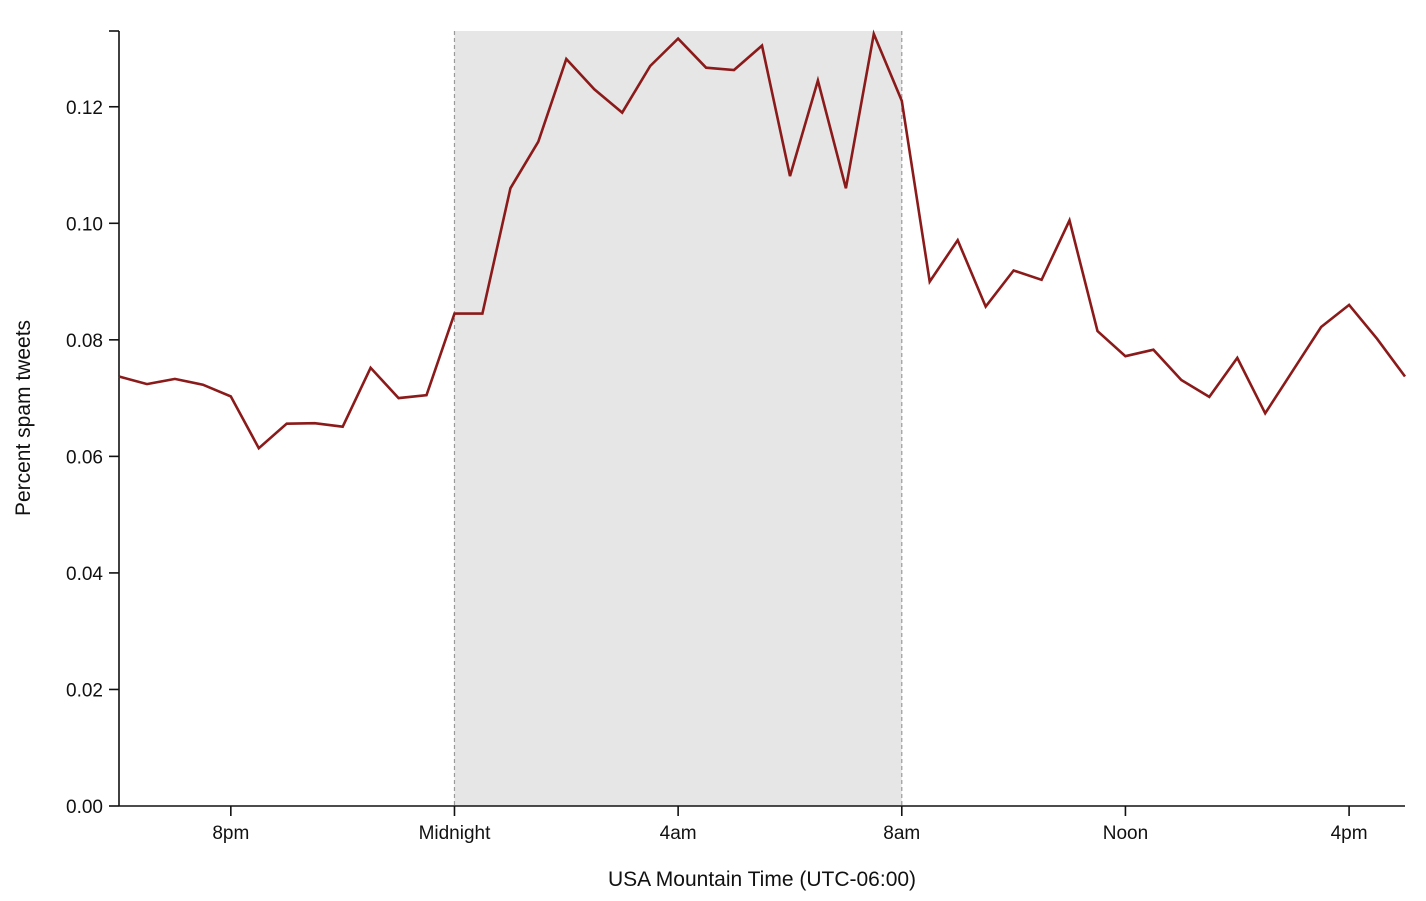 The height and width of the screenshot is (901, 1426). What do you see at coordinates (1125, 833) in the screenshot?
I see `x-tick-label: Noon` at bounding box center [1125, 833].